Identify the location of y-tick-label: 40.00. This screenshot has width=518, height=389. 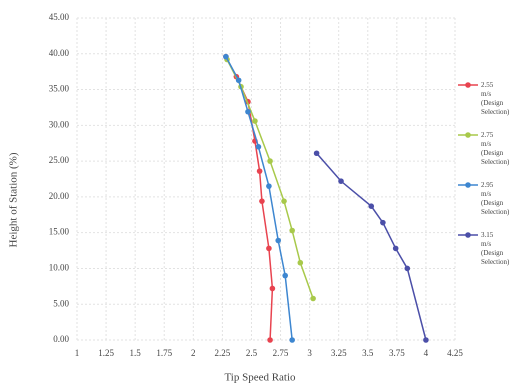
(59, 53).